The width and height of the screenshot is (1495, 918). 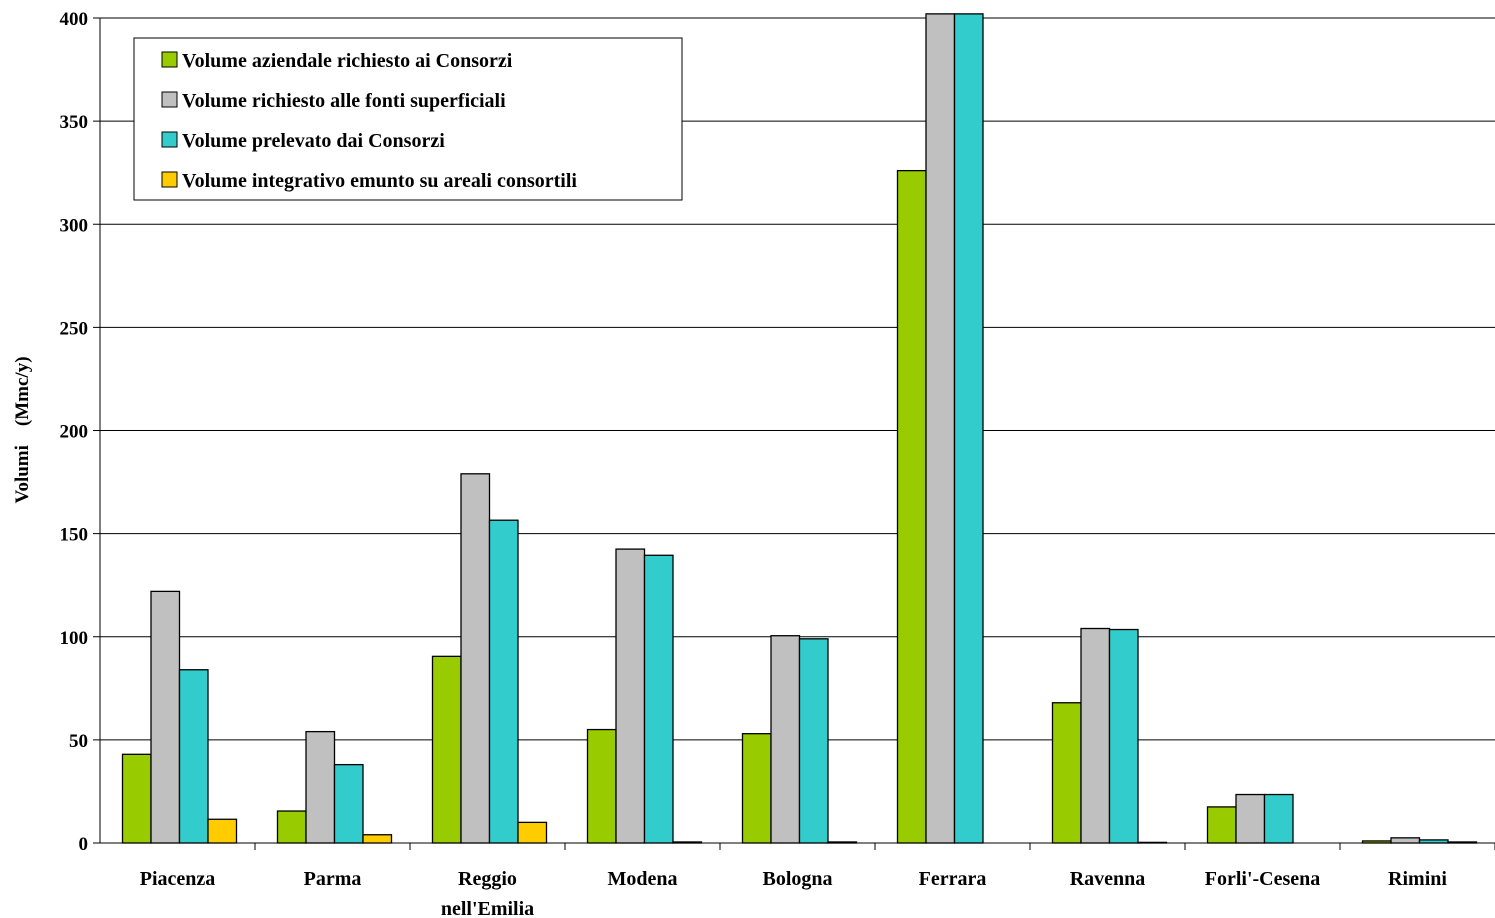 I want to click on y-tick-label: 350, so click(x=74, y=122).